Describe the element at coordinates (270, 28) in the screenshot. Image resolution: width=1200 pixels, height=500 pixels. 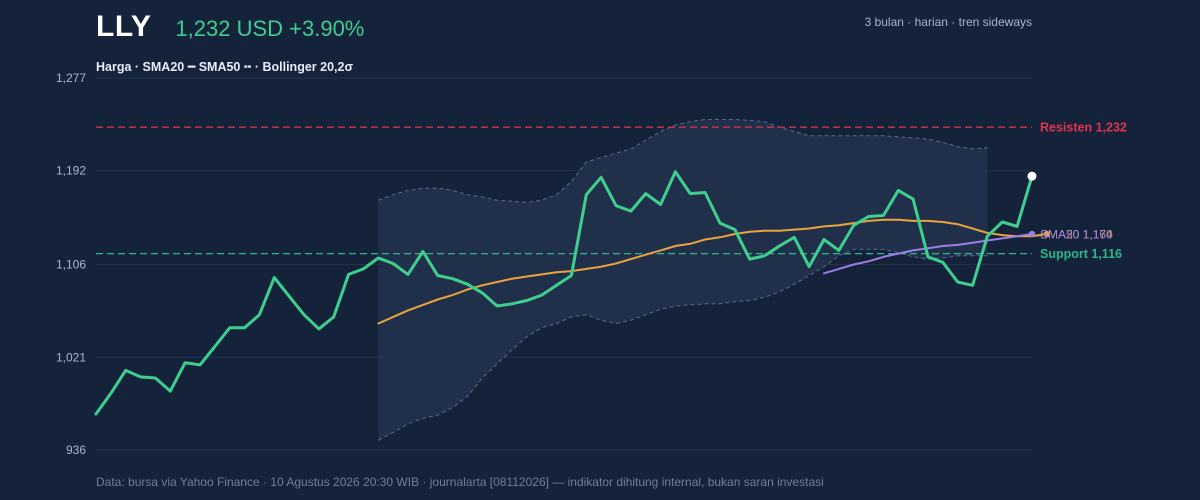
I see `price-change: 1,232 USD +3.90%` at that location.